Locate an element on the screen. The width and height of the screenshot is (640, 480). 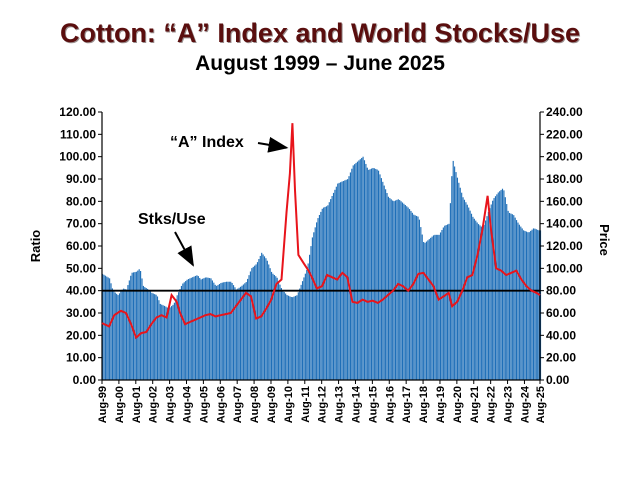
y-right-tick-label: 140.00 is located at coordinates (564, 224).